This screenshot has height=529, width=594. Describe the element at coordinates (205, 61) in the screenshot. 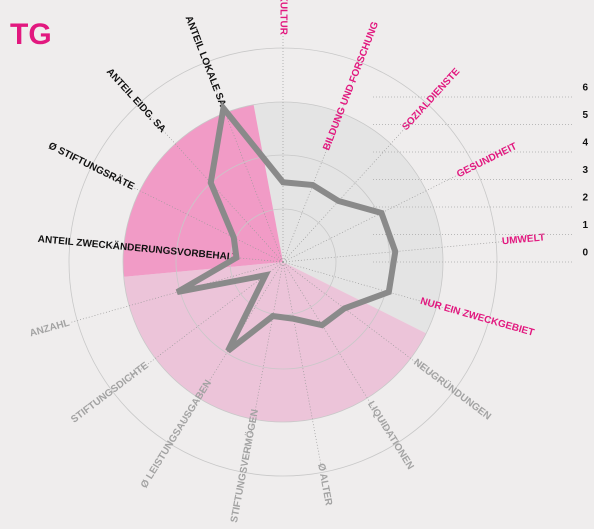

I see `axis-label: ANTEIL LOKALE SA` at that location.